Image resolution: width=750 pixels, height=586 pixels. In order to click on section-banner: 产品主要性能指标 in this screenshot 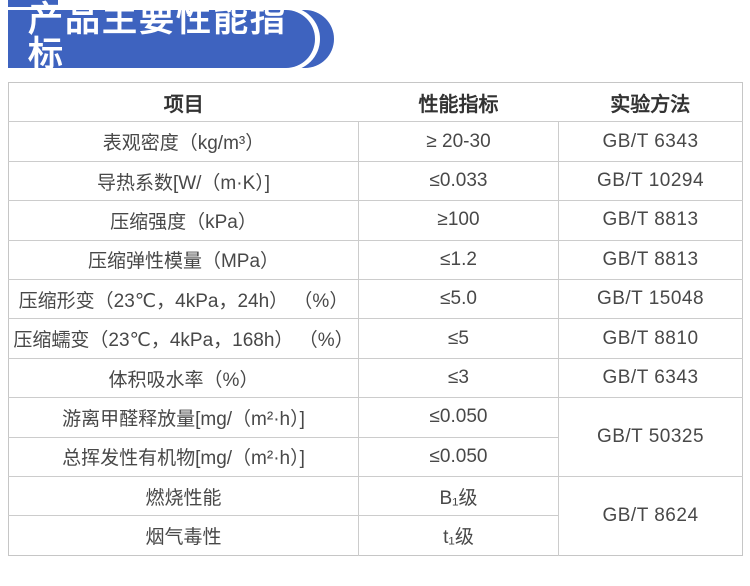, I will do `click(161, 37)`.